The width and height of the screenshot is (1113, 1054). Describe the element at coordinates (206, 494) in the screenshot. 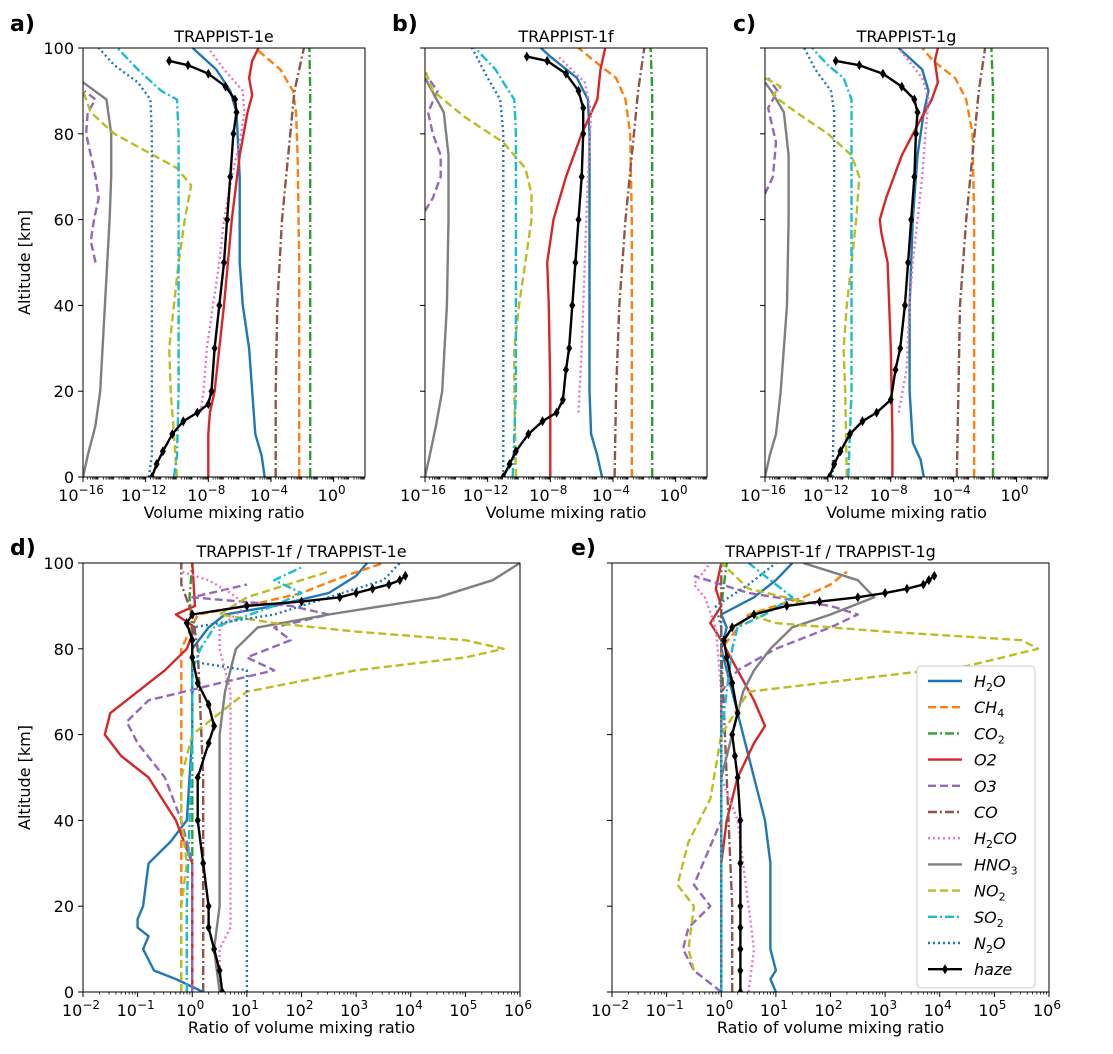

I see `x-tick-label: 10⁻⁸` at that location.